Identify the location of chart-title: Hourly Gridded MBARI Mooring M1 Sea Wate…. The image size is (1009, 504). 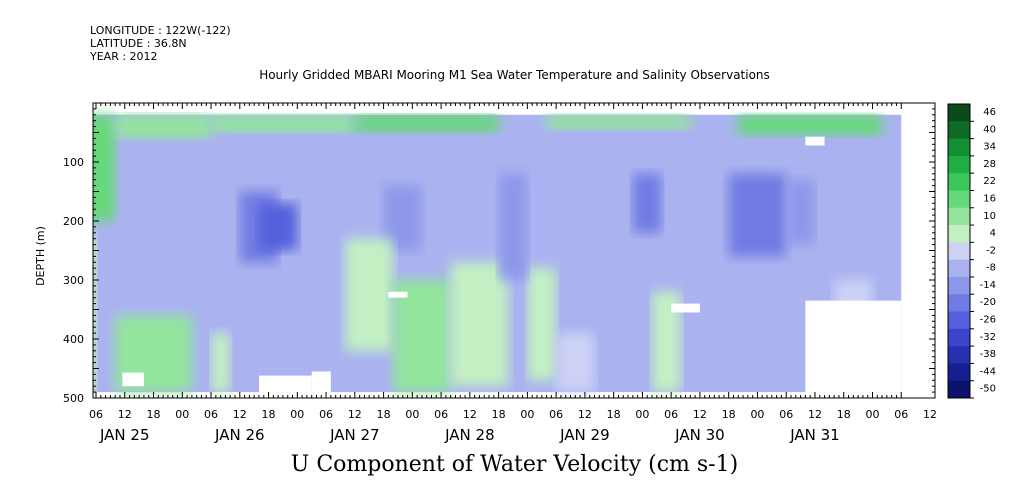
(514, 75).